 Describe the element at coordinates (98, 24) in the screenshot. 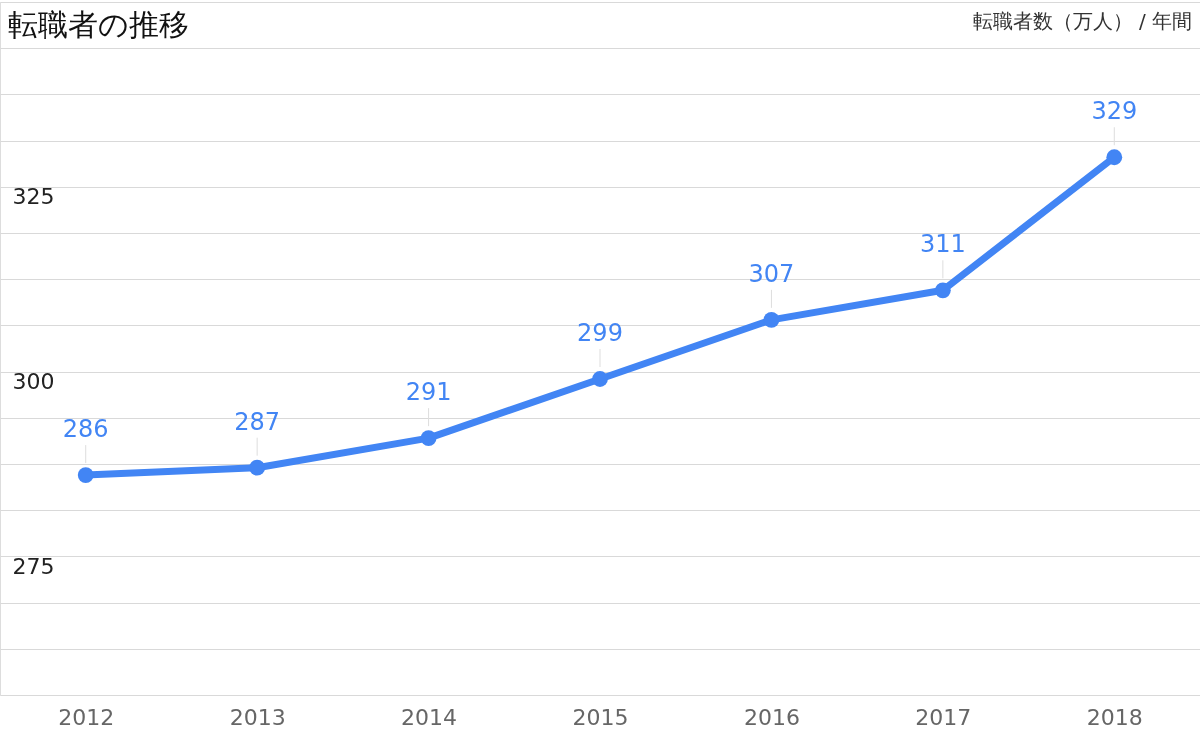

I see `chart-title: 転職者の推移` at that location.